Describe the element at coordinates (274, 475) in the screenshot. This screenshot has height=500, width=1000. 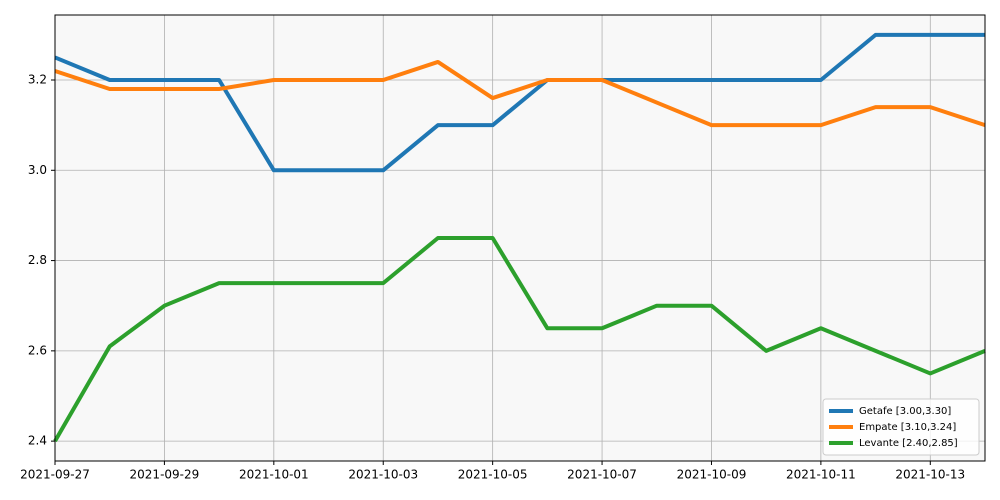
I see `x-tick-label: 2021-10-01` at that location.